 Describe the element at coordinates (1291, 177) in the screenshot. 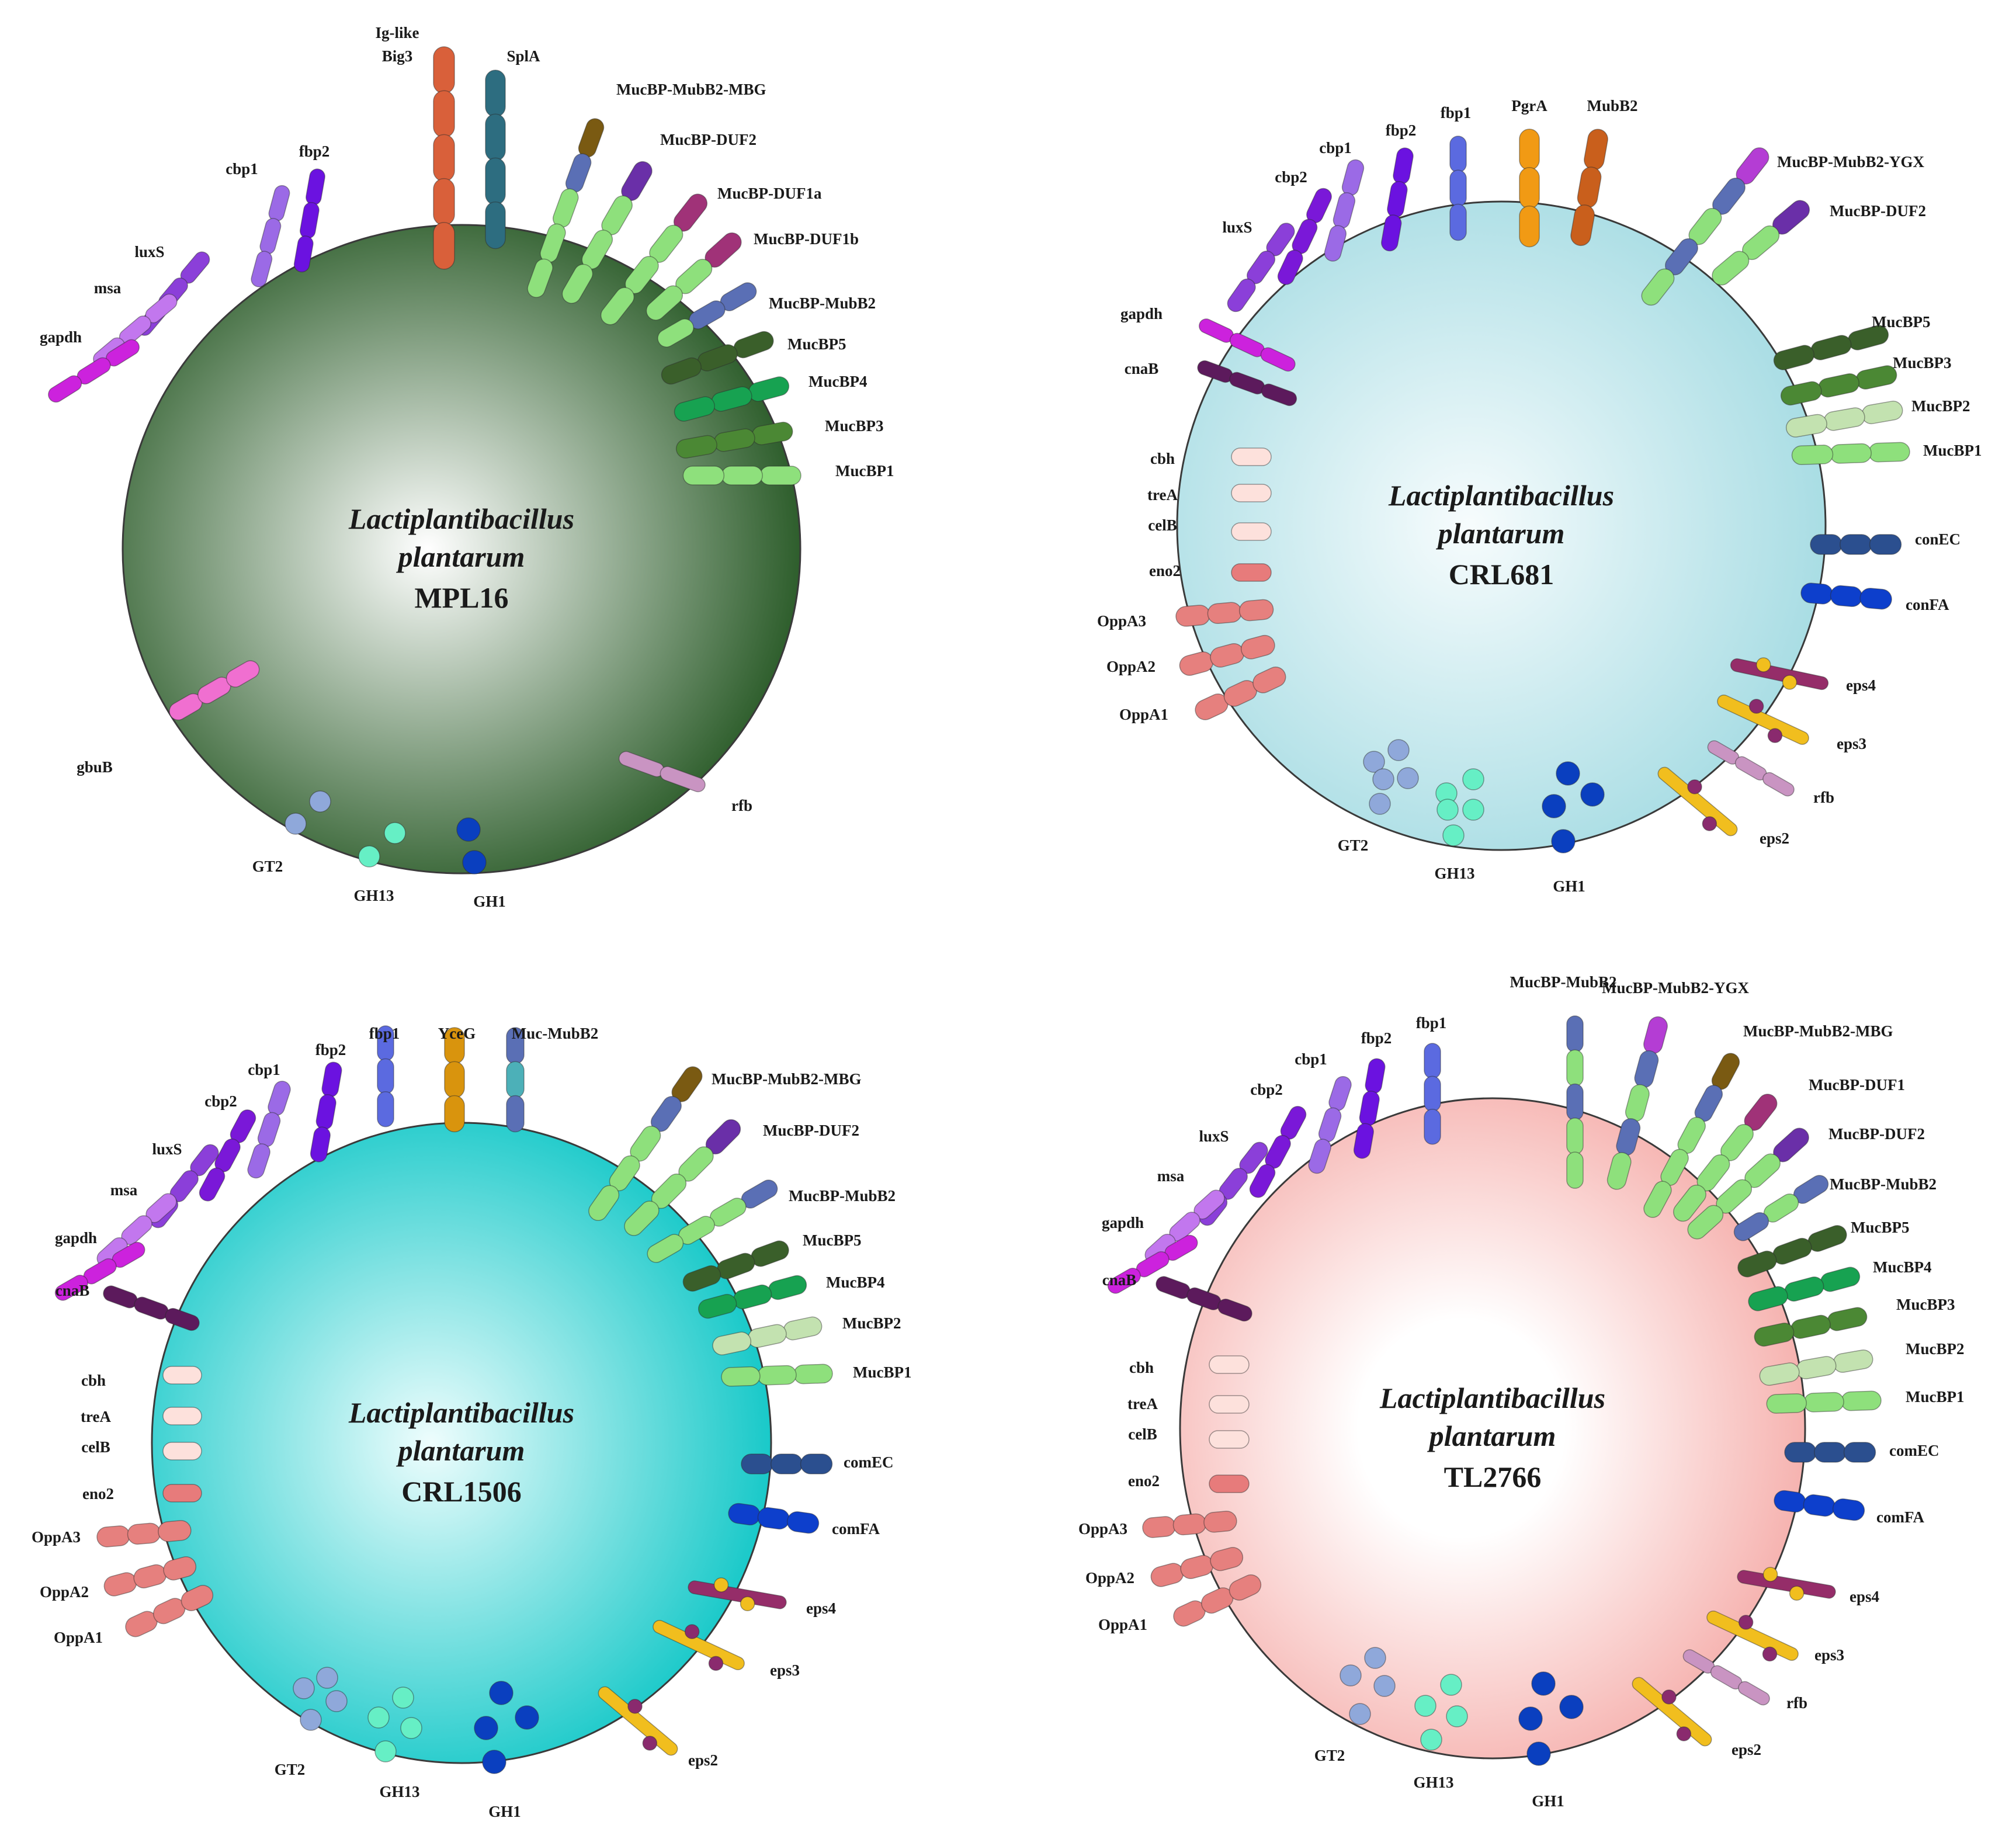

I see `label-cbp2-CRL681: cbp2` at that location.